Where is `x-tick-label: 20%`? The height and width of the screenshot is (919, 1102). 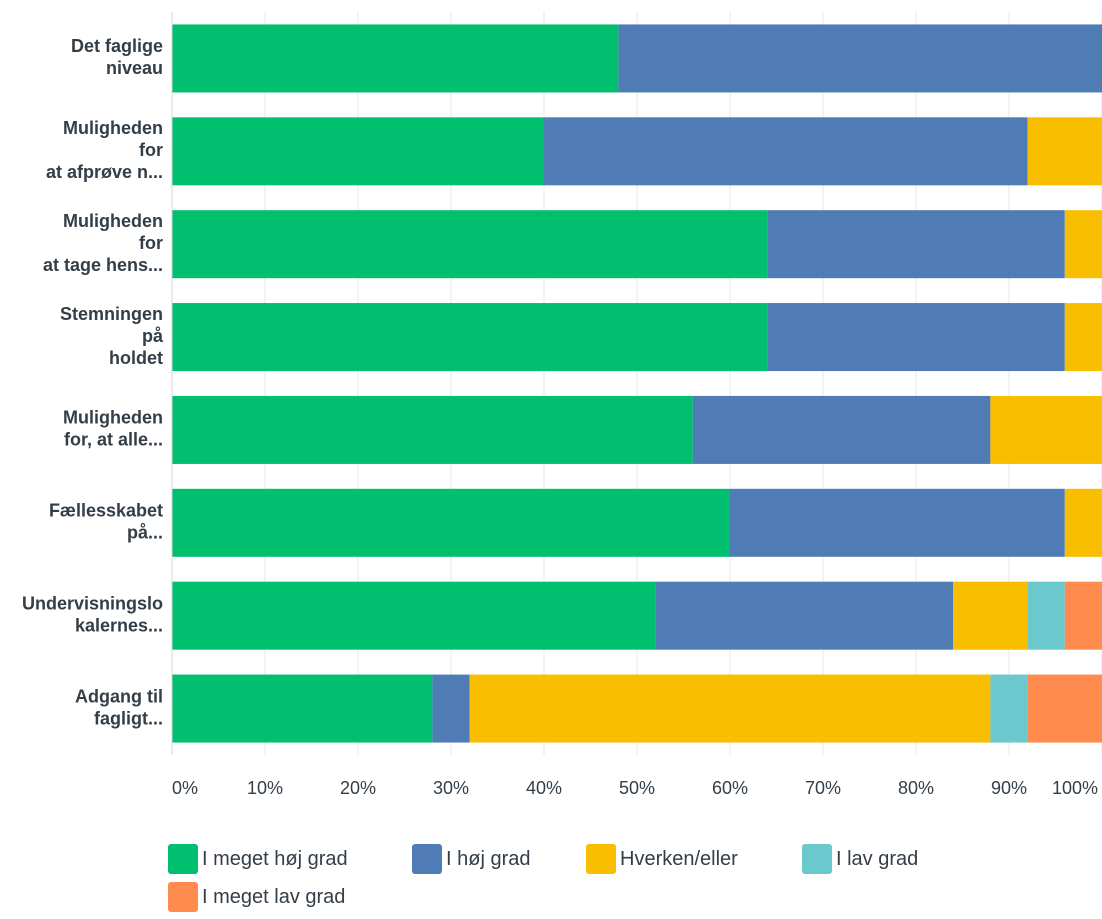 x-tick-label: 20% is located at coordinates (358, 788).